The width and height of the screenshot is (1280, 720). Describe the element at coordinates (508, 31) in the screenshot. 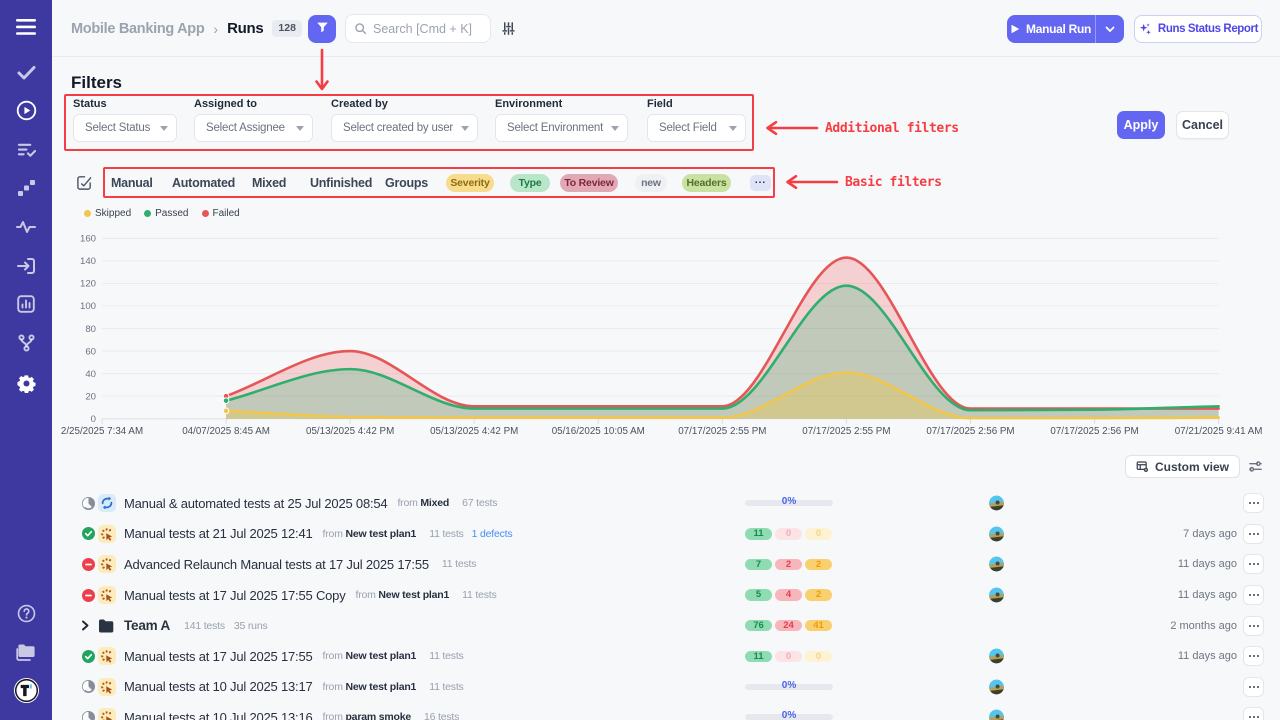

I see `search-settings-icon` at that location.